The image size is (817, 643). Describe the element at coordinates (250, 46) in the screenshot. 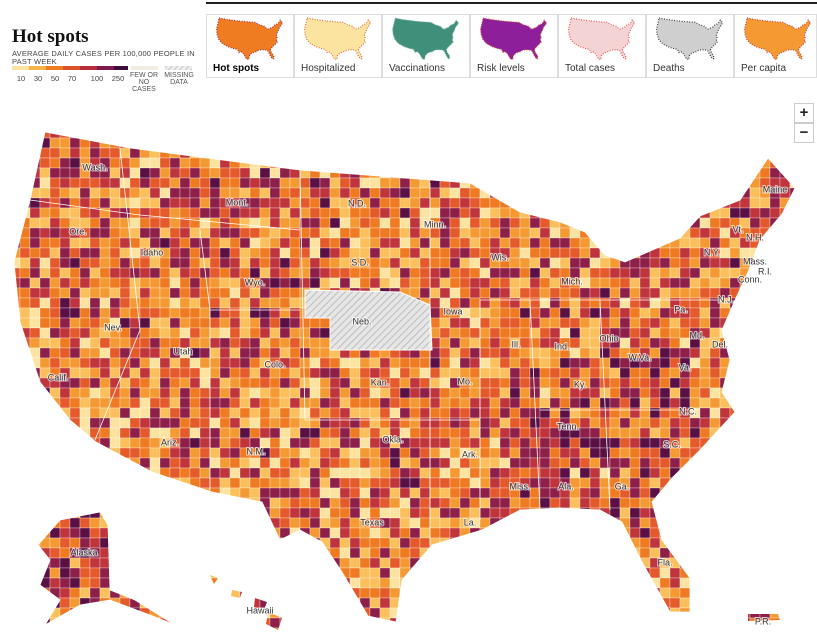

I see `tab: Hot spots` at that location.